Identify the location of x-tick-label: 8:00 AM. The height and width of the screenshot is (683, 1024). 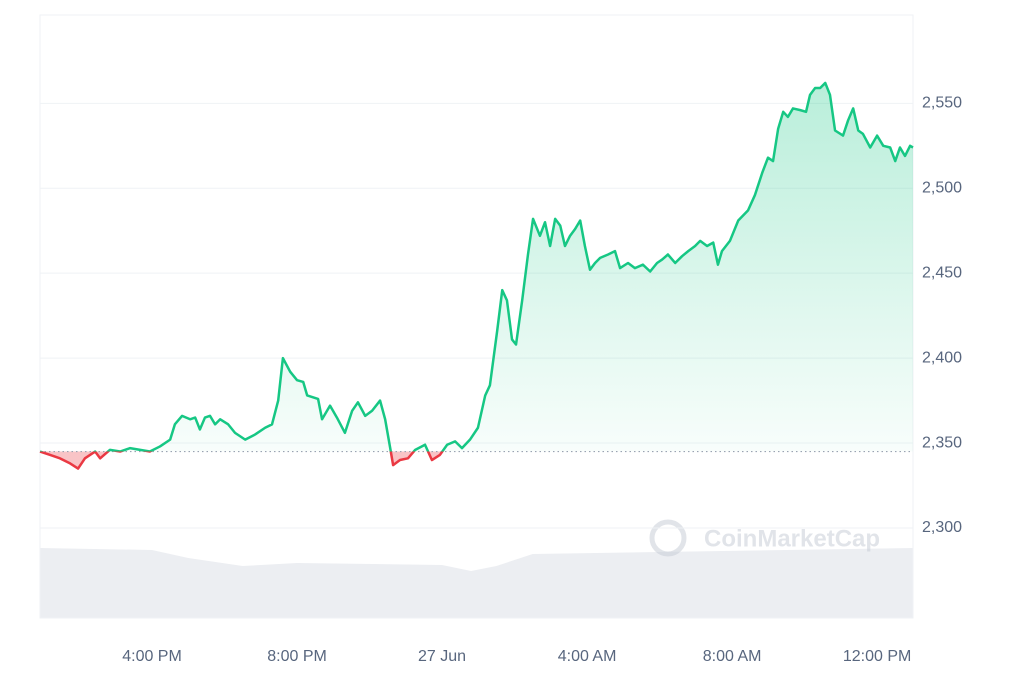
(732, 656).